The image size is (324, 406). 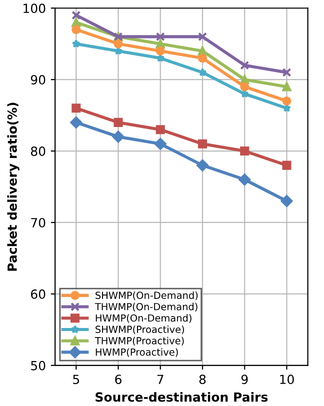 I want to click on y-tick-label: 60, so click(x=38, y=294).